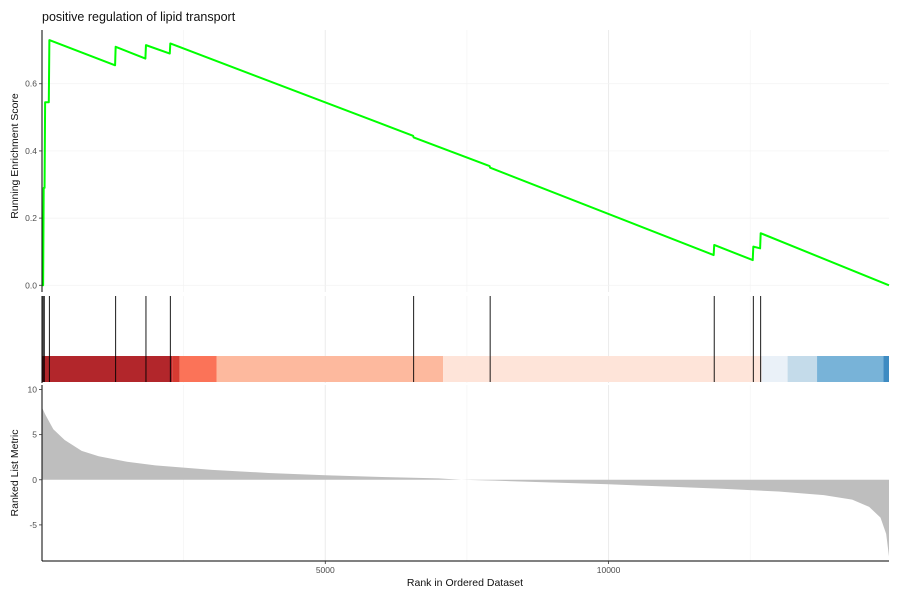 The height and width of the screenshot is (600, 900). What do you see at coordinates (31, 218) in the screenshot?
I see `y-tick-label: 0.2` at bounding box center [31, 218].